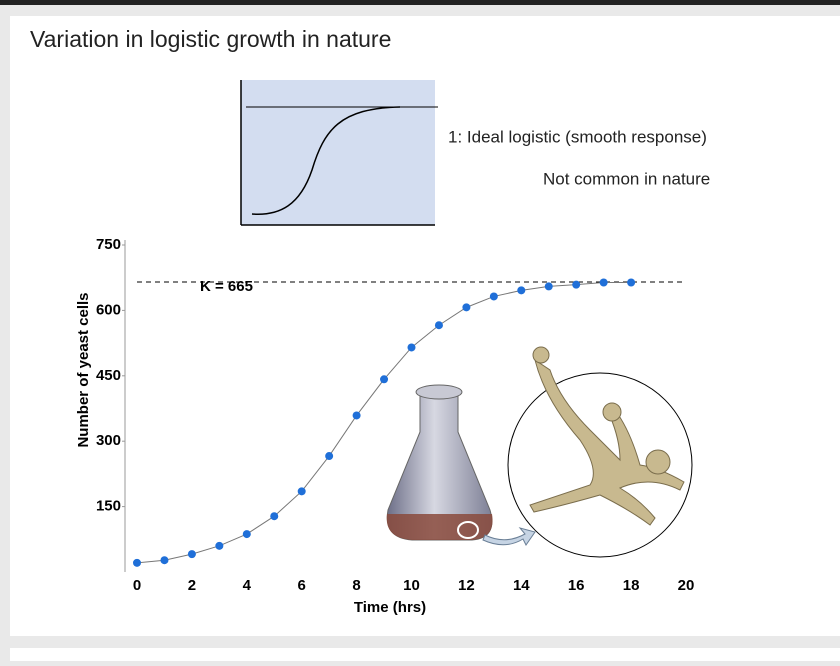 This screenshot has height=666, width=840. I want to click on x-tick-label: 6, so click(302, 585).